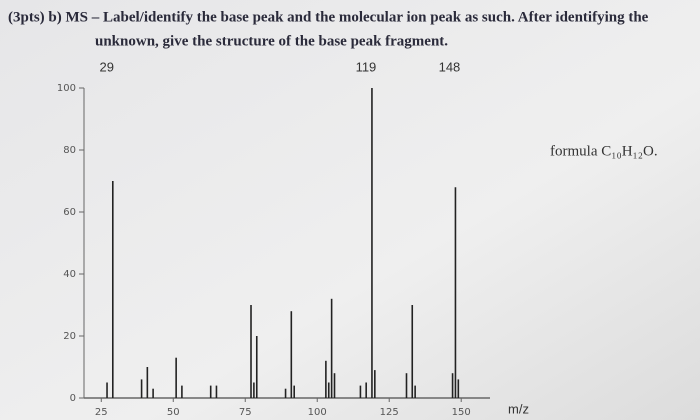 Image resolution: width=700 pixels, height=420 pixels. I want to click on x-tick-label: 25, so click(101, 412).